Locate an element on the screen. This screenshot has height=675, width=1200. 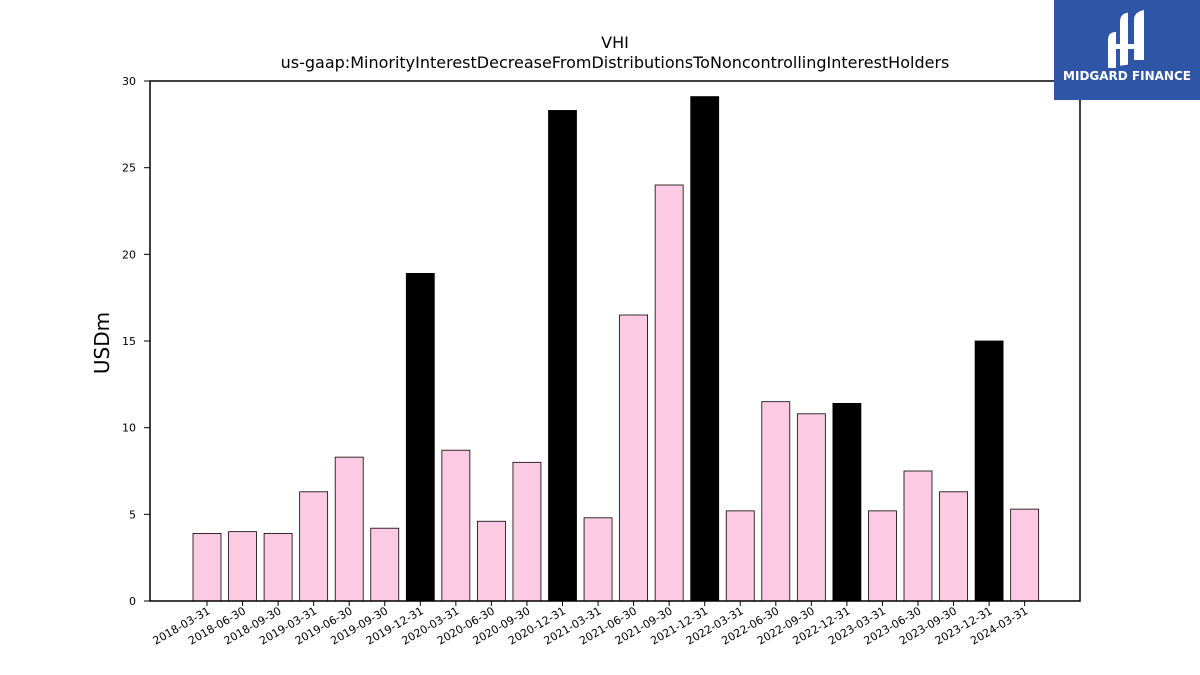
chart-title: VHI is located at coordinates (615, 42).